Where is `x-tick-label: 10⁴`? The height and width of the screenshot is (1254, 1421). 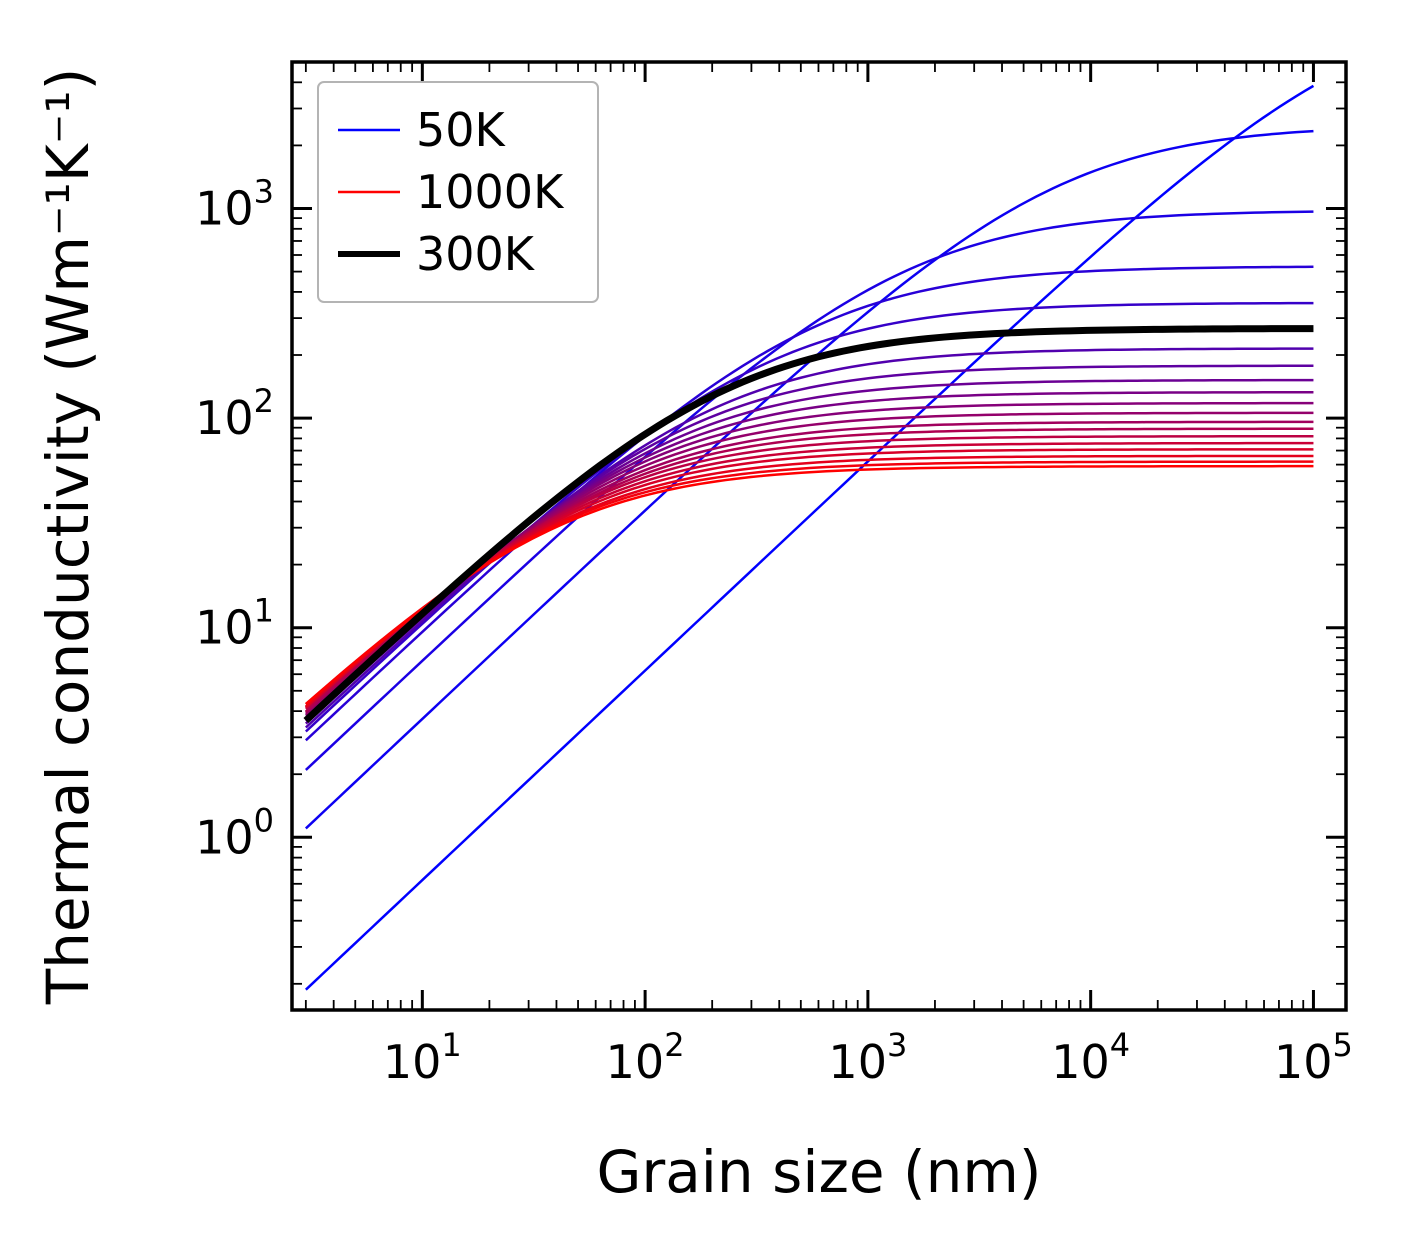 x-tick-label: 10⁴ is located at coordinates (1090, 1057).